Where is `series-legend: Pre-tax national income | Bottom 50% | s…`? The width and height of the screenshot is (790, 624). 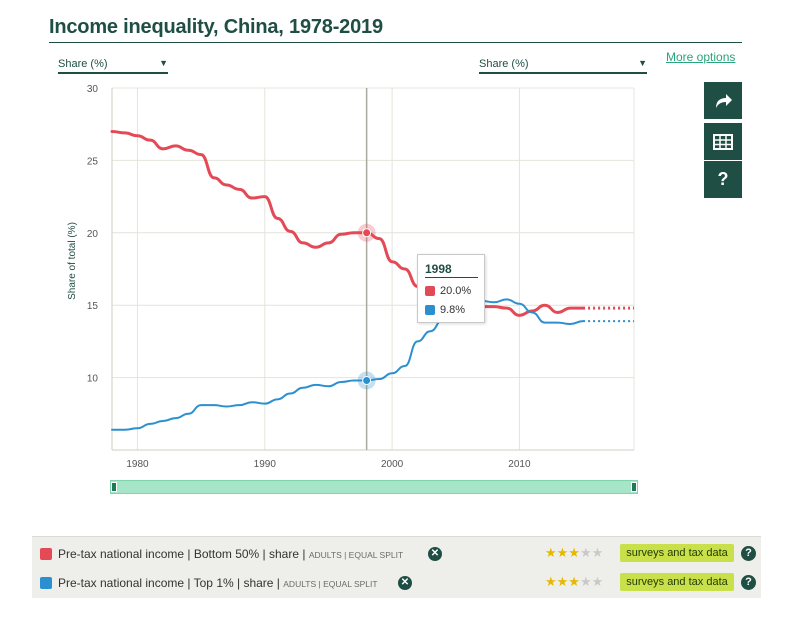
series-legend: Pre-tax national income | Bottom 50% | s… is located at coordinates (396, 567).